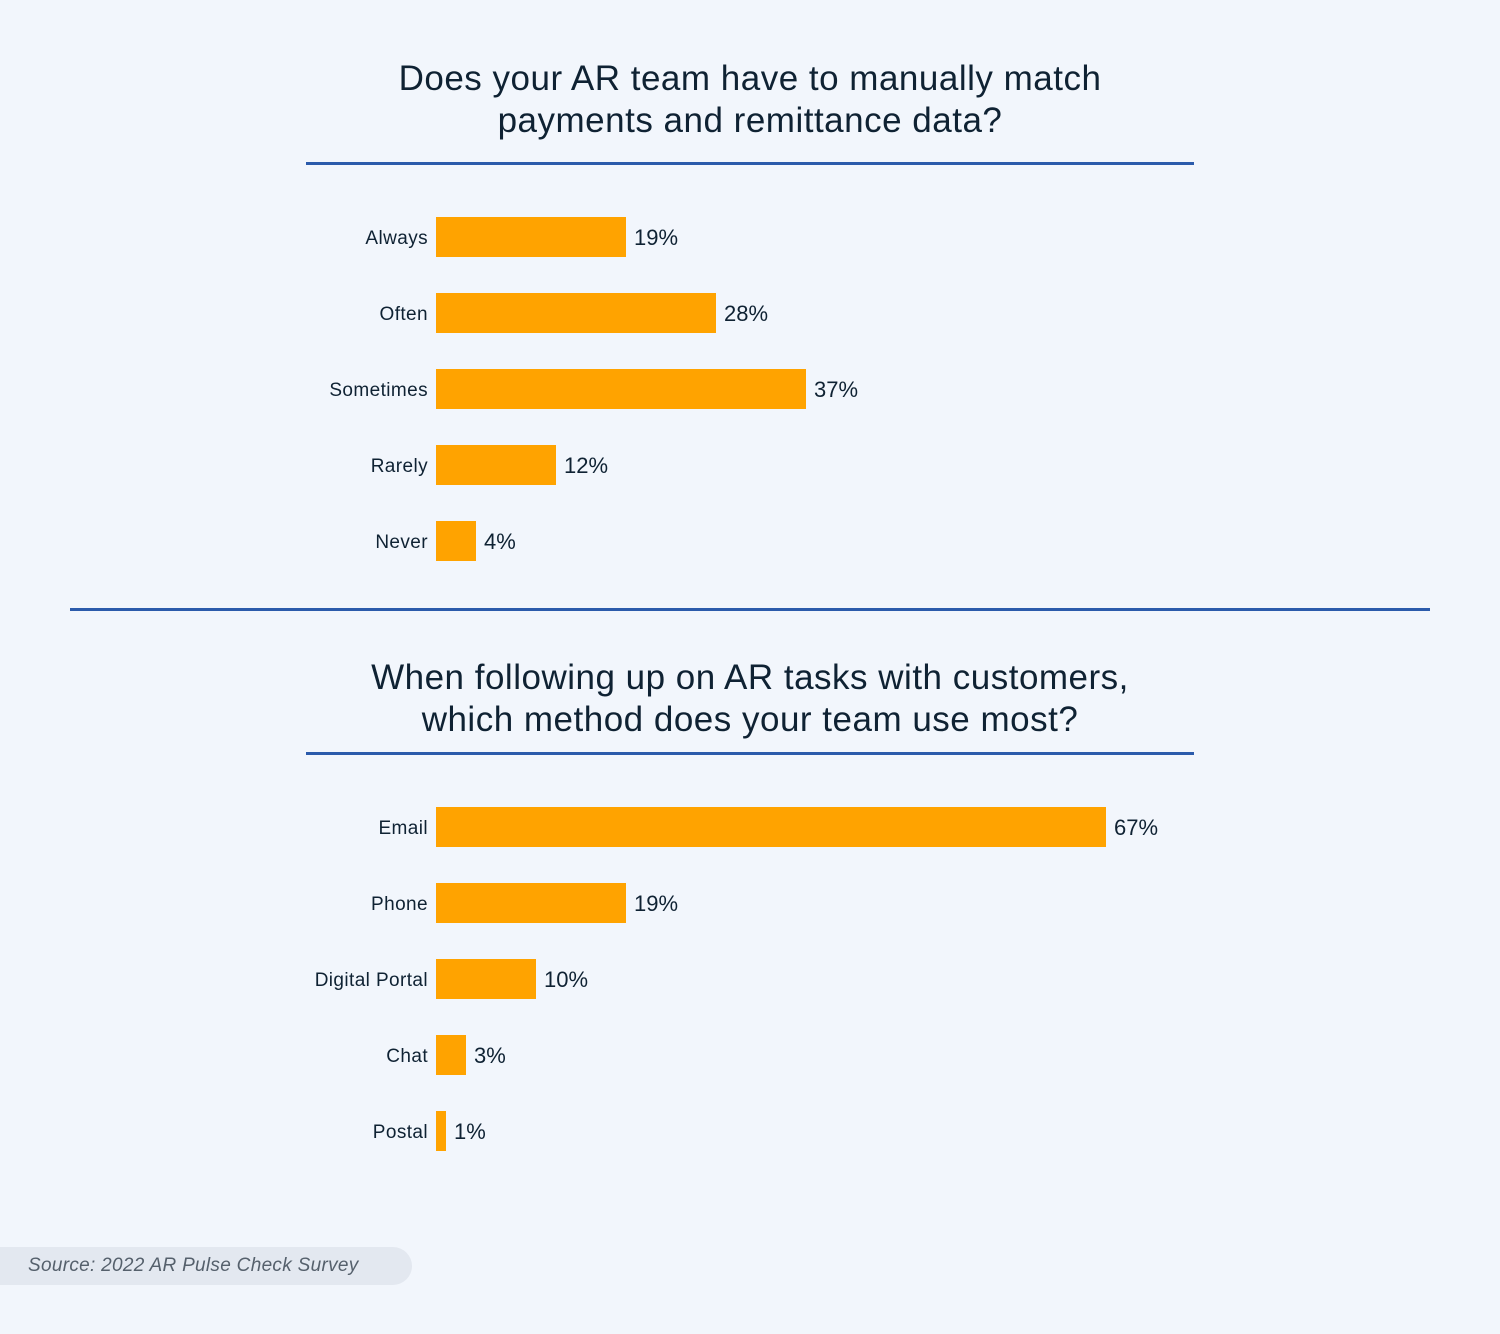 The image size is (1500, 1334). Describe the element at coordinates (490, 1055) in the screenshot. I see `chart-2-value-label: 3%` at that location.